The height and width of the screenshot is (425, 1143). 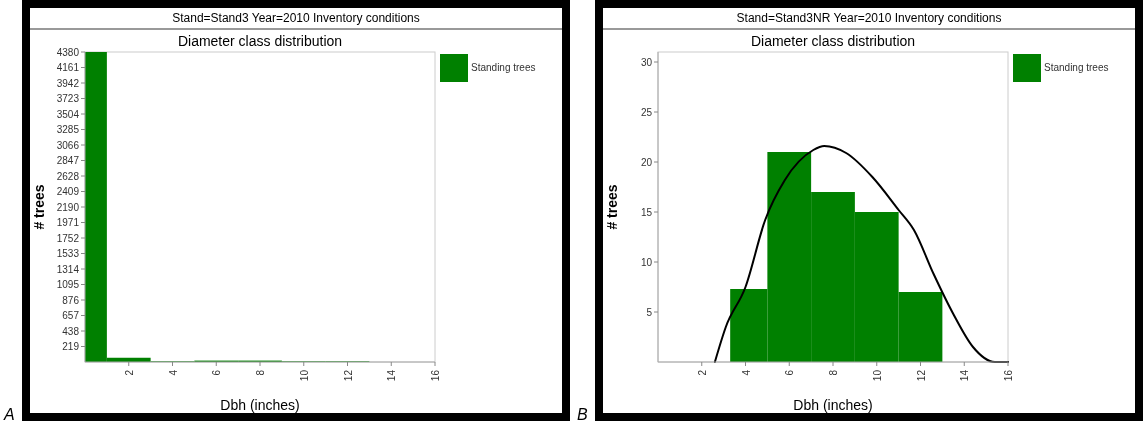 I want to click on y-tick-label: 2847, so click(x=68, y=160).